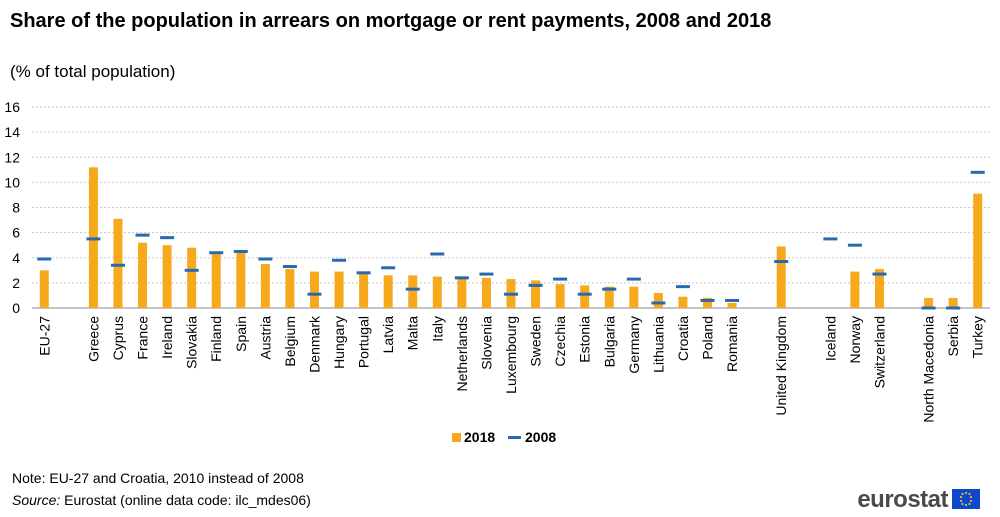  What do you see at coordinates (966, 499) in the screenshot?
I see `eu-flag-icon` at bounding box center [966, 499].